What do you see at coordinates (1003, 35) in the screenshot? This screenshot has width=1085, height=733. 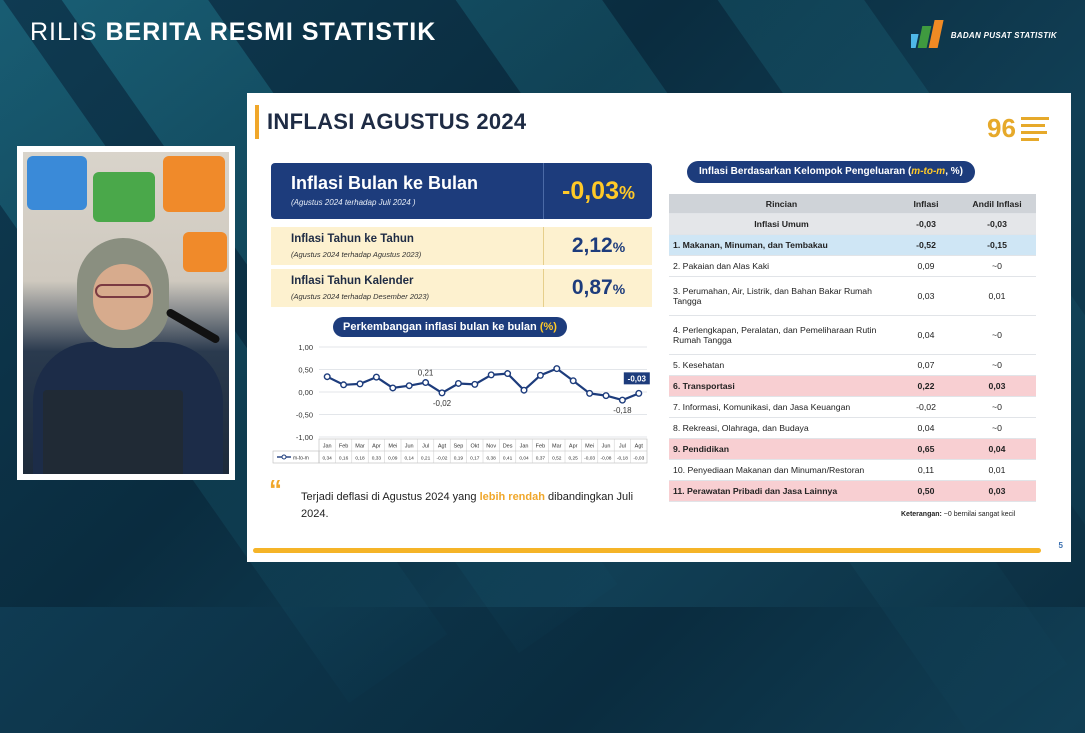 I see `bps-logo-text: BADAN PUSAT STATISTIK` at bounding box center [1003, 35].